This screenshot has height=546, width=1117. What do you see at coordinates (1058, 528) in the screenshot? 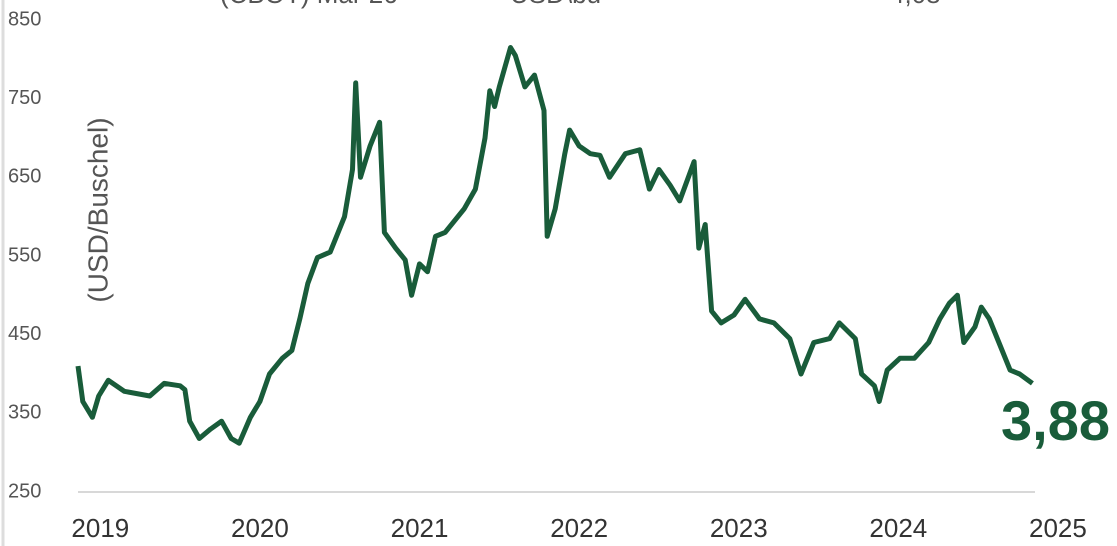
I see `x-tick-label: 2025` at bounding box center [1058, 528].